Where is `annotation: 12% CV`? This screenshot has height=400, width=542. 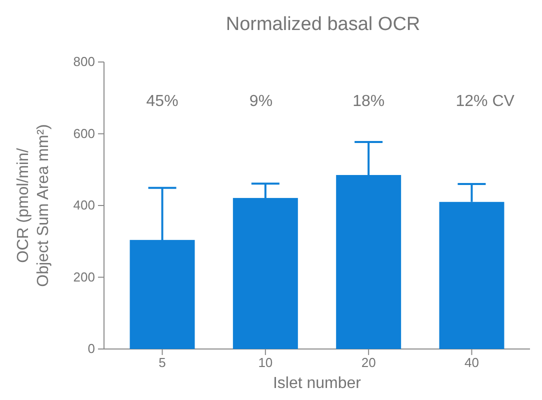
annotation: 12% CV is located at coordinates (485, 101).